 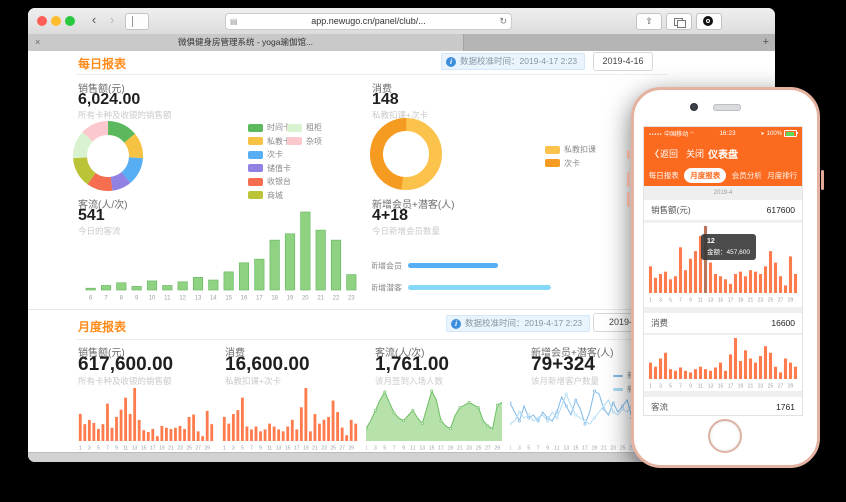 What do you see at coordinates (221, 255) in the screenshot?
I see `daily-visitors-bar-chart: 6 7 8 9 10 11 12 13 14 15 16 17 18 19 20 21 22 23` at bounding box center [221, 255].